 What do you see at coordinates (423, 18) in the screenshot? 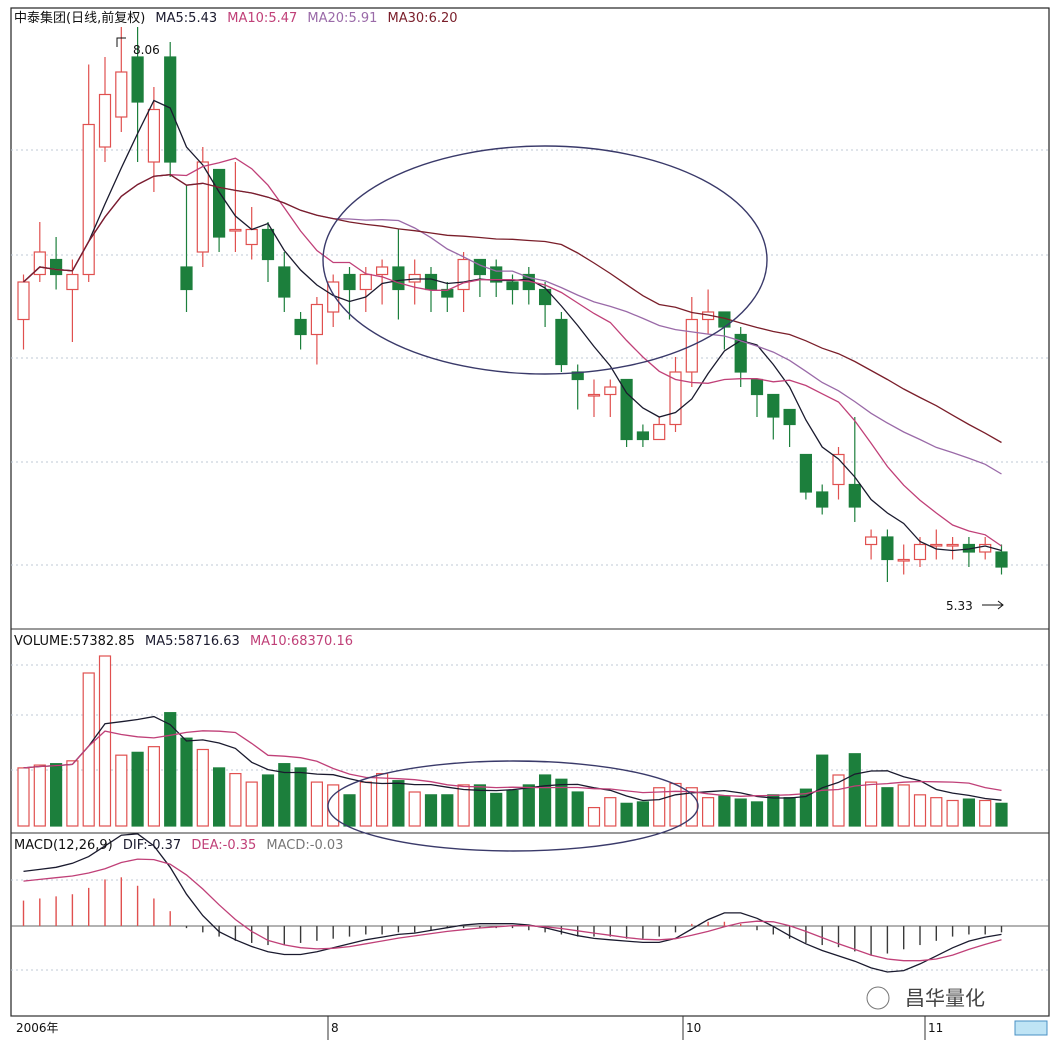
I see `legend-ma30: MA30:6.20` at bounding box center [423, 18].